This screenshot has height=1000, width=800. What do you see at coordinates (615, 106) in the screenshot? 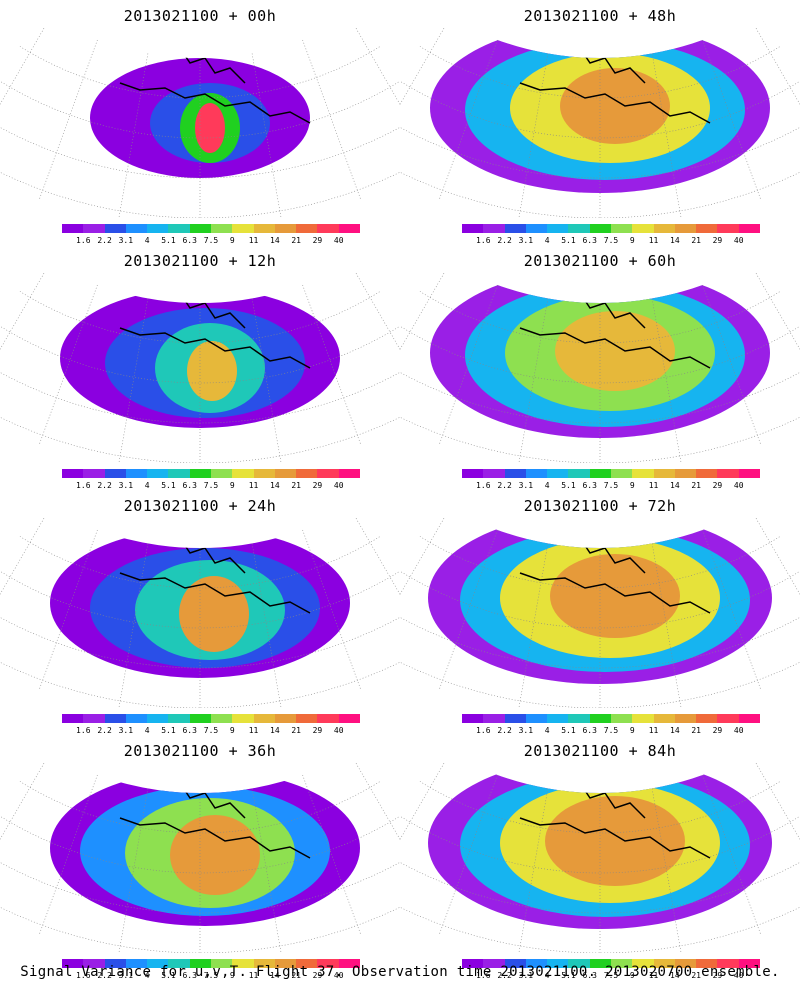
I see `variance-contour` at bounding box center [615, 106].